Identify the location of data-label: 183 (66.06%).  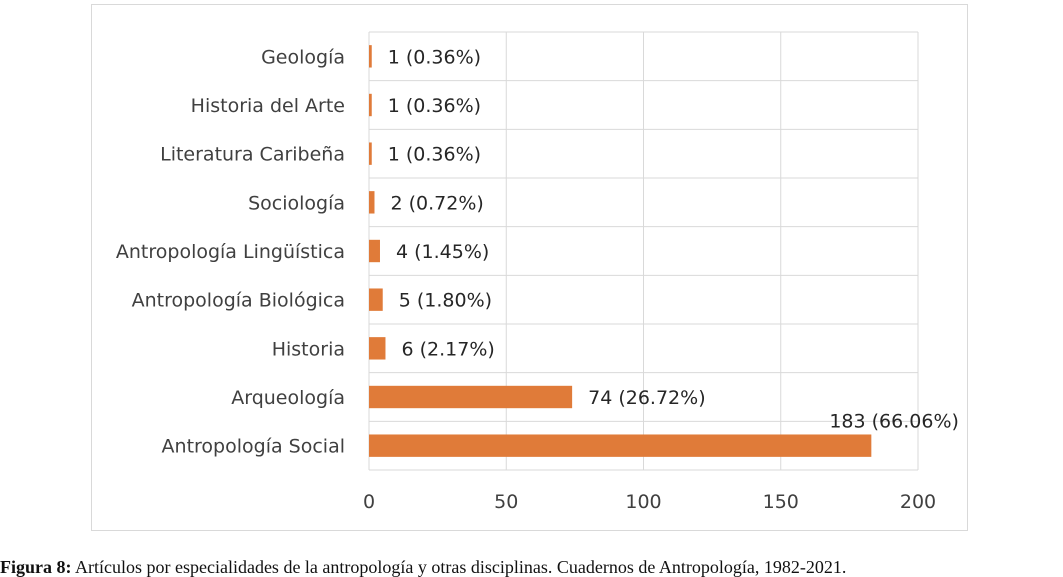
(894, 422).